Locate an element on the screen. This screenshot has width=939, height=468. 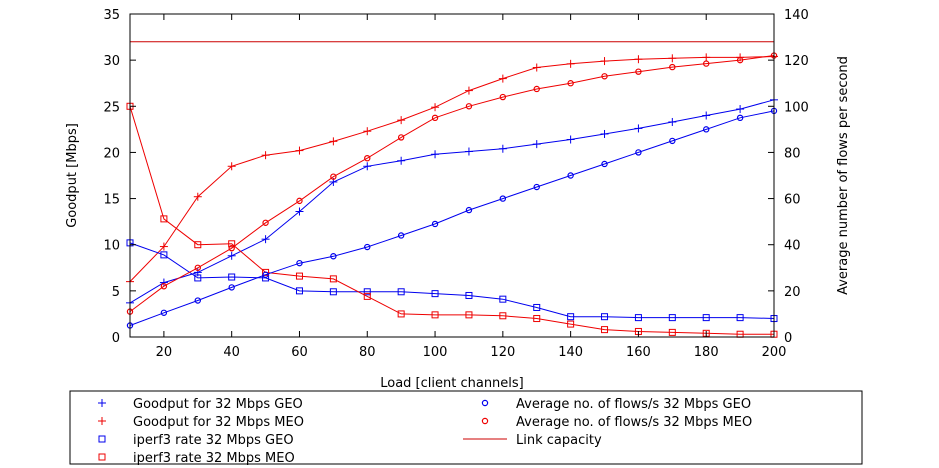
y2-tick-label: 100 is located at coordinates (796, 107).